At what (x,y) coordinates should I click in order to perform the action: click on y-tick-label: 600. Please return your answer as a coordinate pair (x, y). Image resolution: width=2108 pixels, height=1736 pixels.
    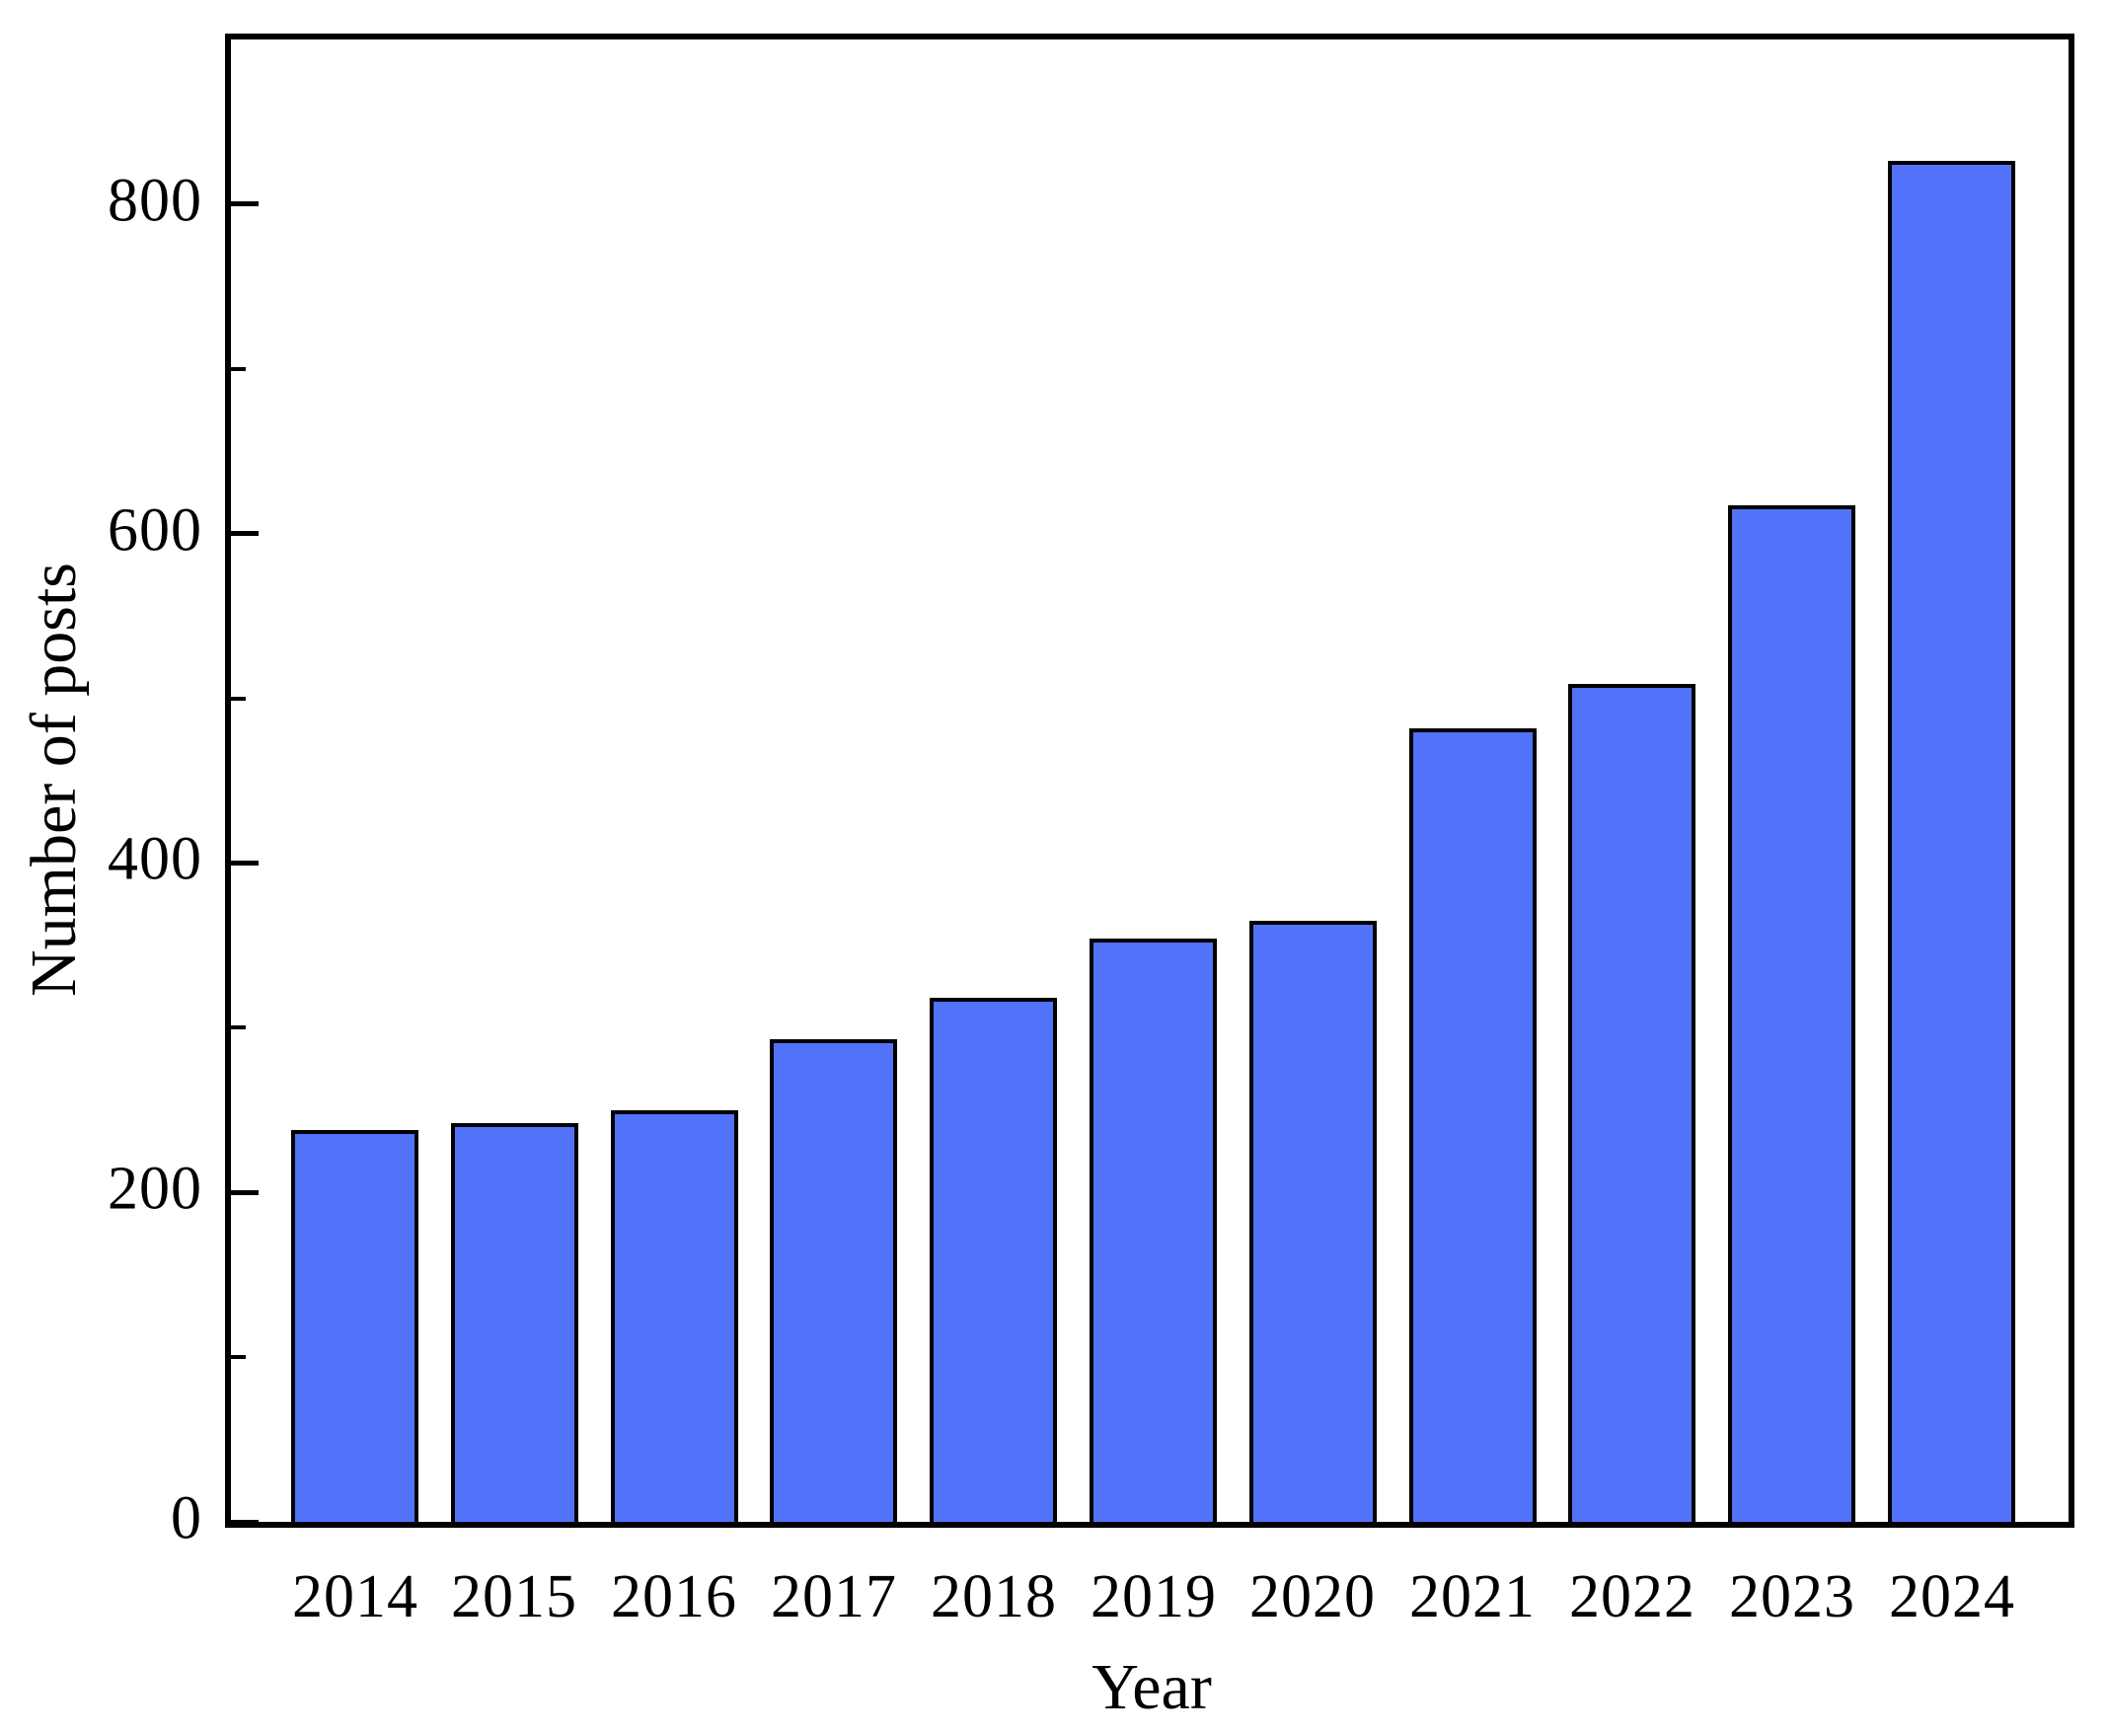
    Looking at the image, I should click on (155, 530).